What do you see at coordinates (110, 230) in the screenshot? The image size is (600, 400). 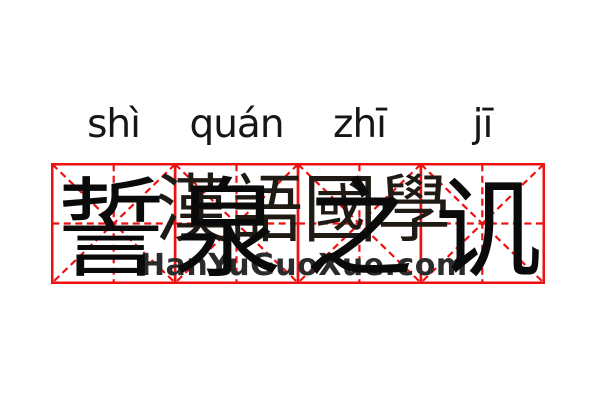 I see `hanzi-character: 誓` at bounding box center [110, 230].